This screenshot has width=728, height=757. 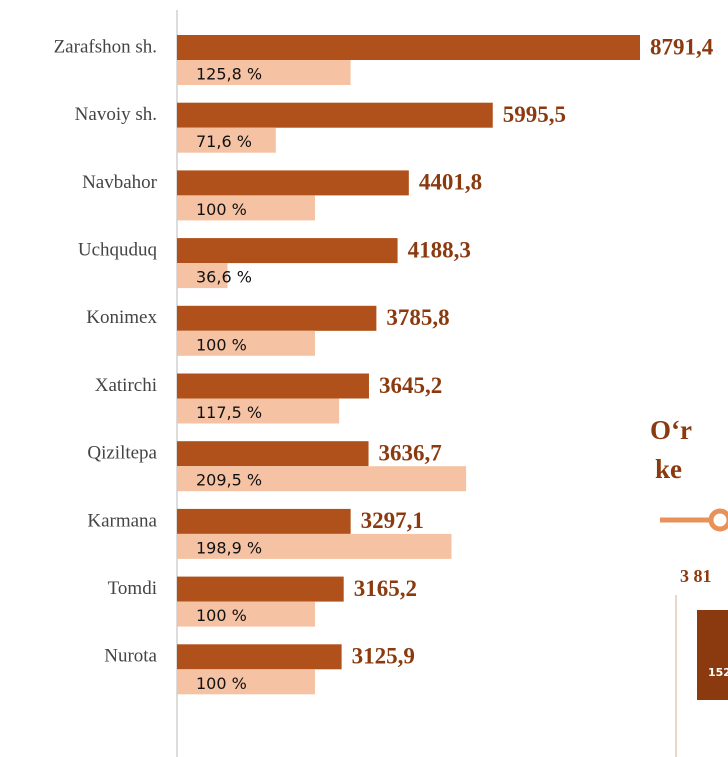 What do you see at coordinates (120, 182) in the screenshot?
I see `category-label: Navbahor` at bounding box center [120, 182].